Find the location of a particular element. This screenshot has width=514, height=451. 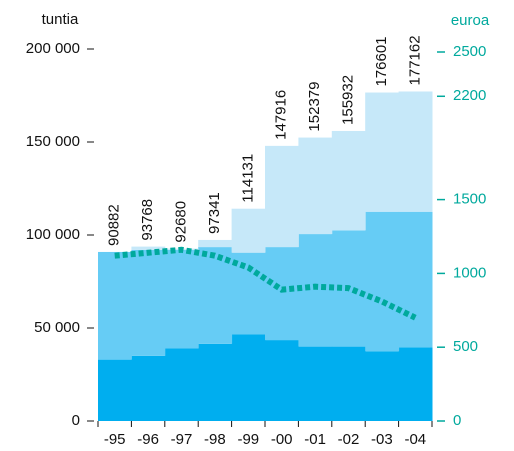

total-label: 147916 is located at coordinates (281, 115).